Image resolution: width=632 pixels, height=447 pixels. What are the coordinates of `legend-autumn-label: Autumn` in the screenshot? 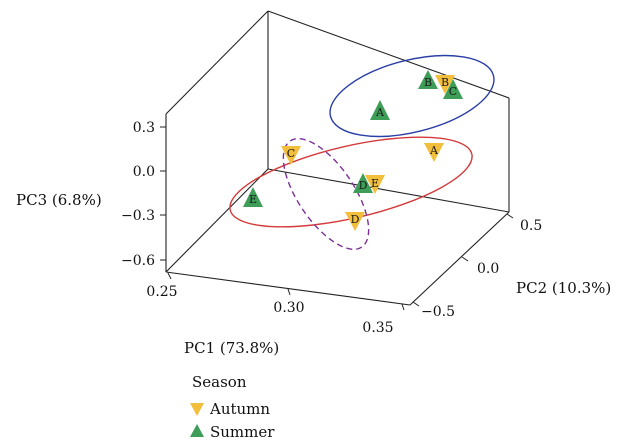 It's located at (239, 409).